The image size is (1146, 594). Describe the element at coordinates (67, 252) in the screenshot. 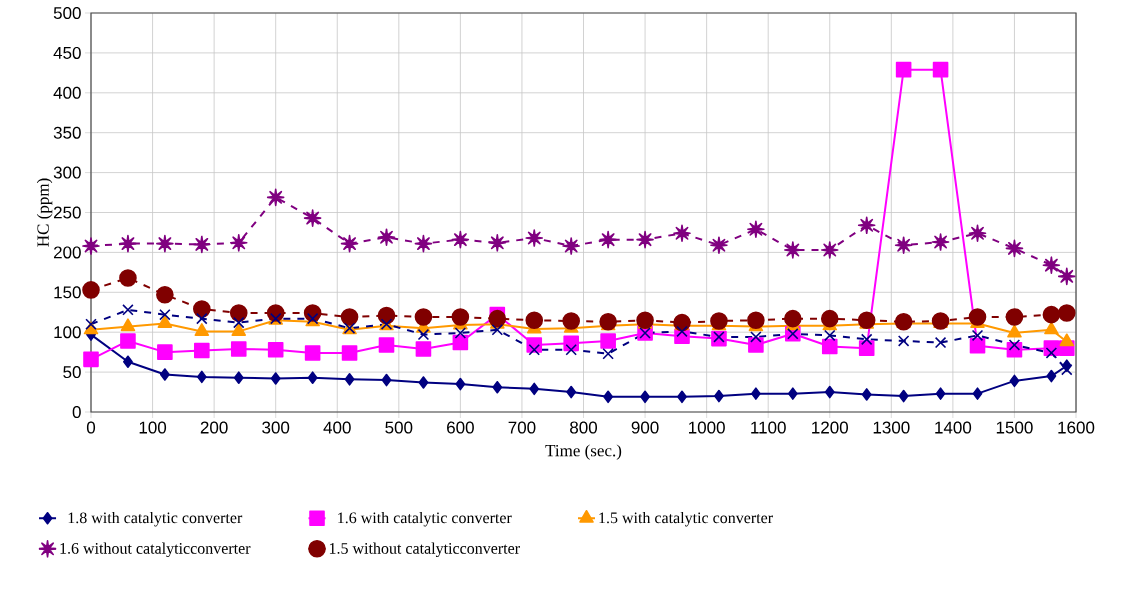

I see `y-tick-label: 200` at that location.